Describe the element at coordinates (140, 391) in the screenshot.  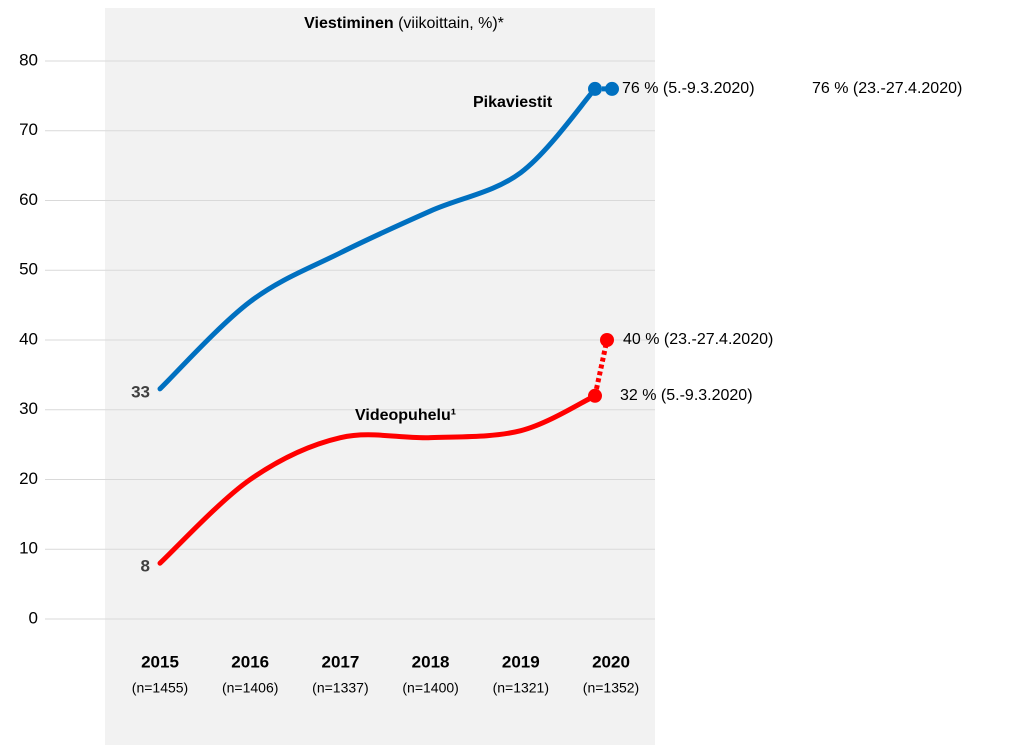
I see `value-label: 33` at that location.